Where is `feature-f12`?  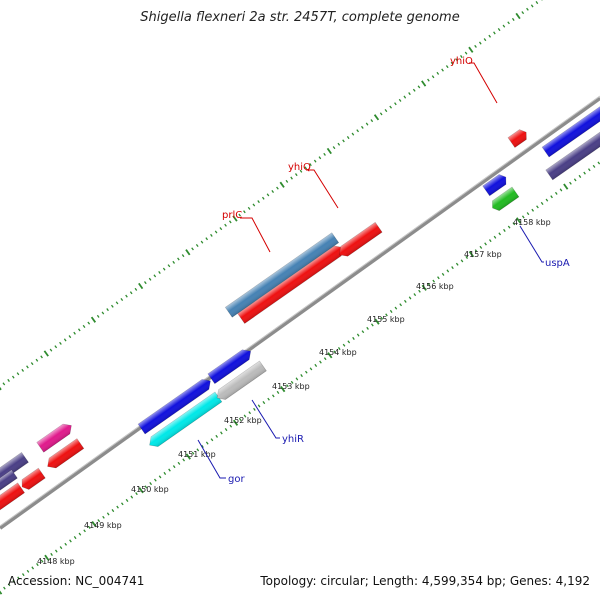 feature-f12 is located at coordinates (291, 283).